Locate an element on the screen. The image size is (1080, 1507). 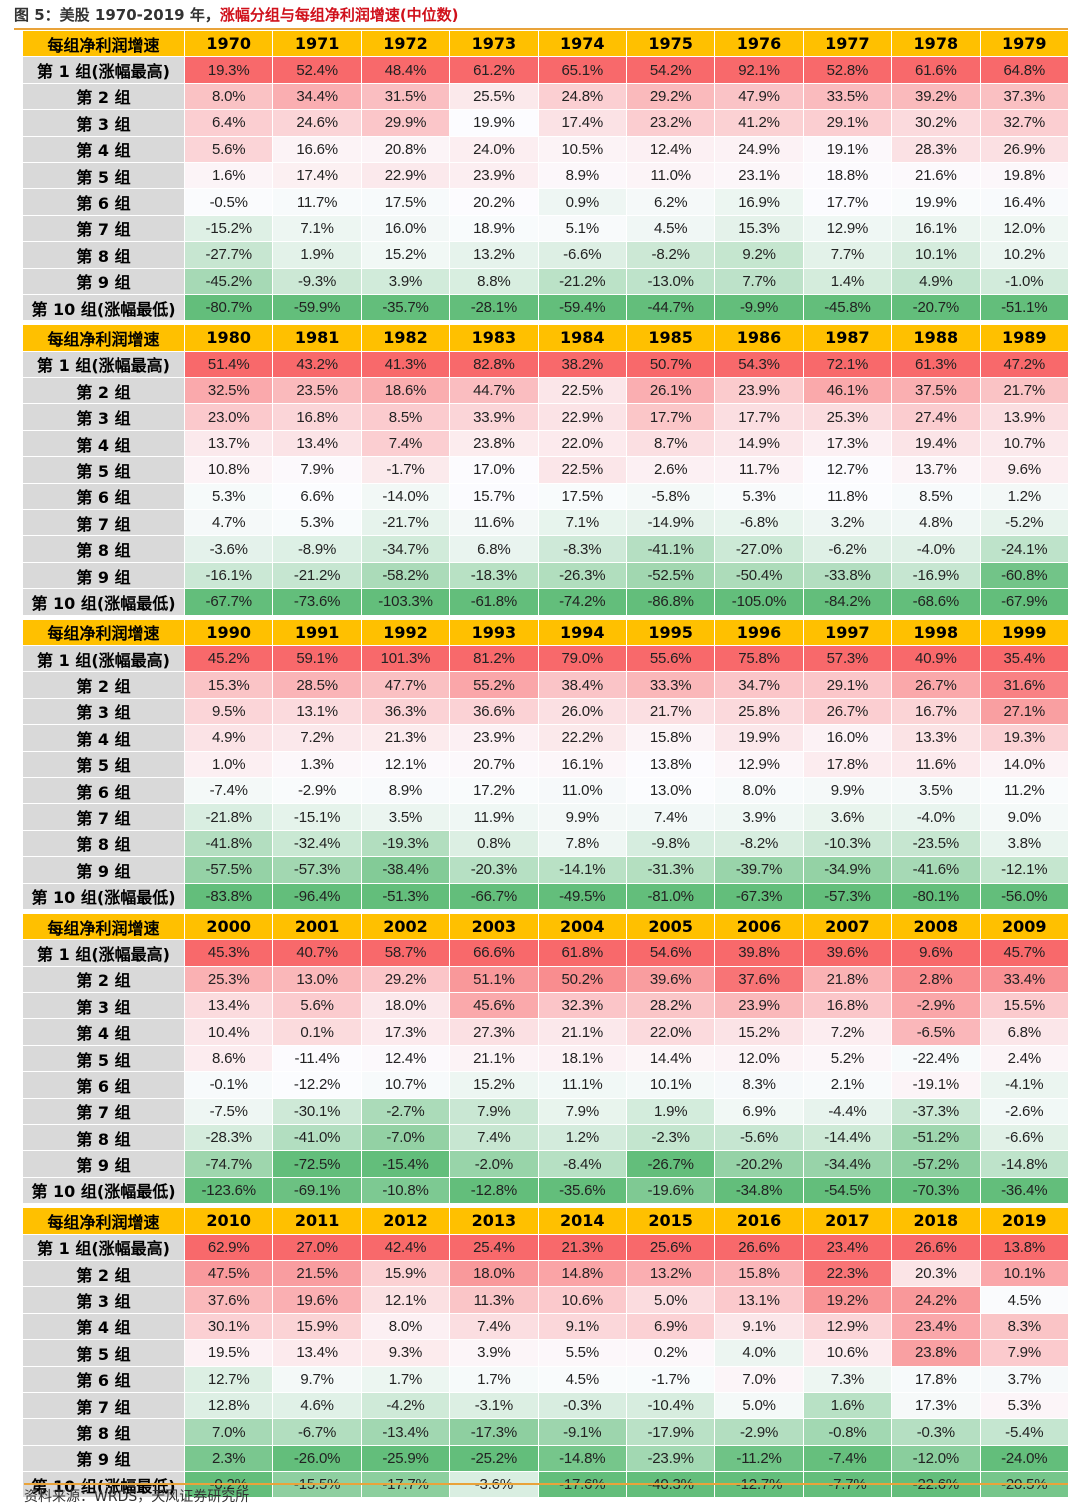
value-cell: -26.0% is located at coordinates (317, 1459).